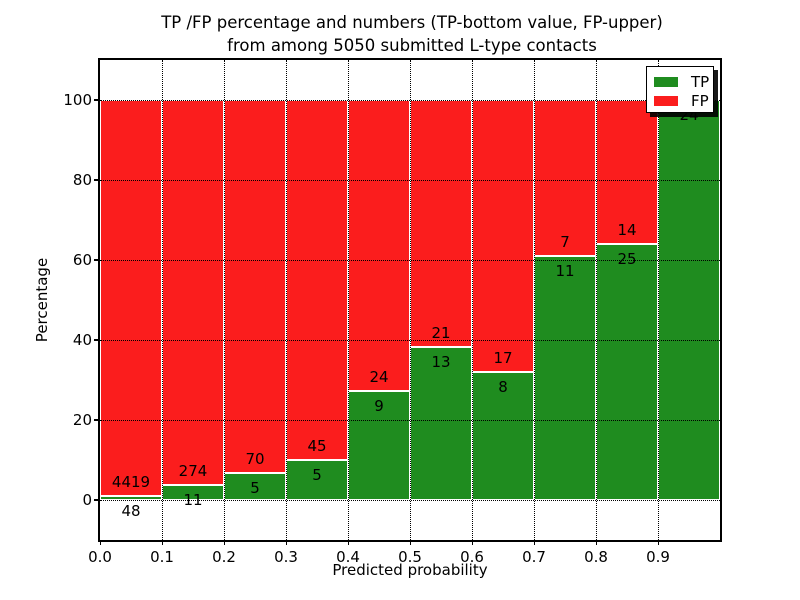 Image resolution: width=800 pixels, height=600 pixels. I want to click on x-tick-0.0, so click(100, 542).